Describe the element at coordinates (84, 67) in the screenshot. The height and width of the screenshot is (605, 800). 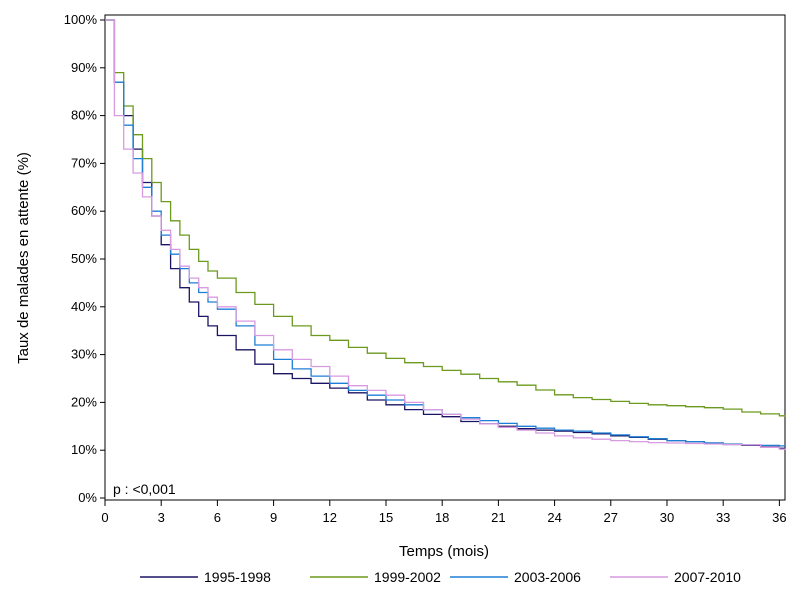
I see `y-tick-label: 90%` at that location.